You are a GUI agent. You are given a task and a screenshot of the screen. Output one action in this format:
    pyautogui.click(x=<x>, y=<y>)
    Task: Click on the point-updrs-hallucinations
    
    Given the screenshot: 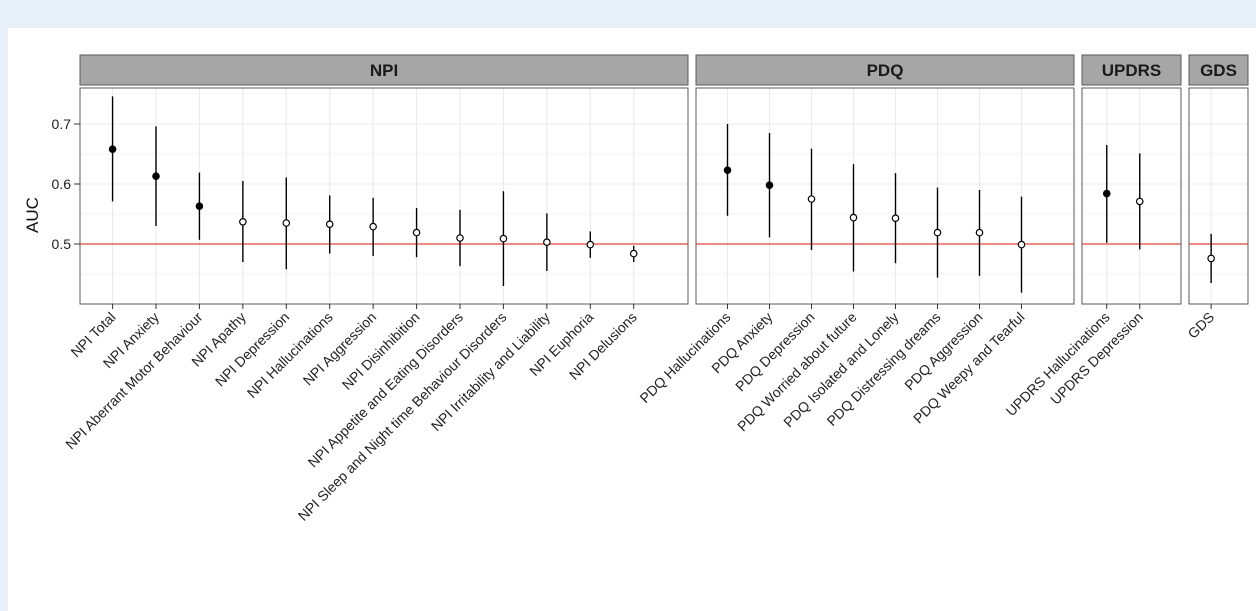 What is the action you would take?
    pyautogui.click(x=1106, y=193)
    